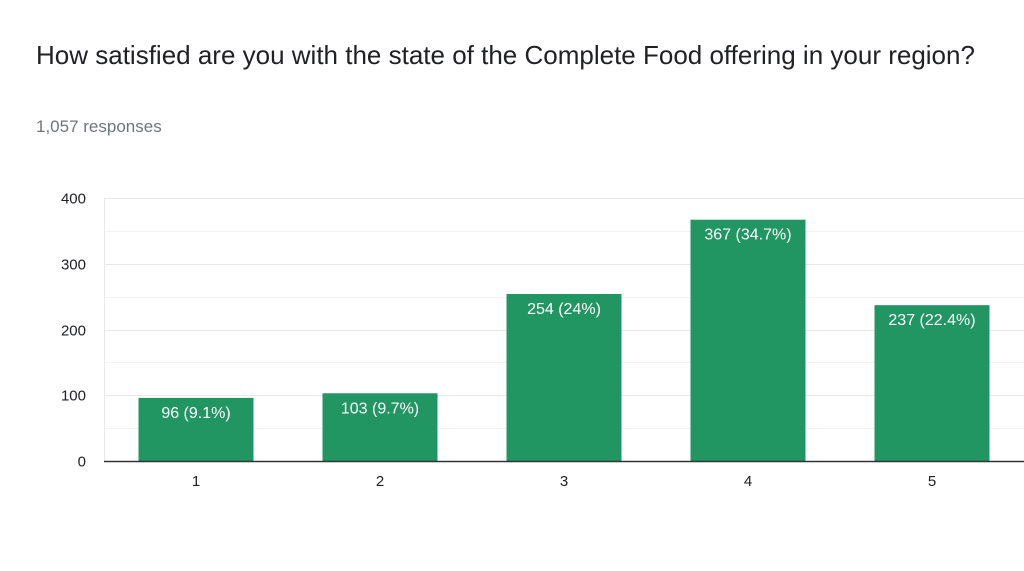 The image size is (1024, 571). What do you see at coordinates (931, 320) in the screenshot?
I see `data-label: 237 (22.4%)` at bounding box center [931, 320].